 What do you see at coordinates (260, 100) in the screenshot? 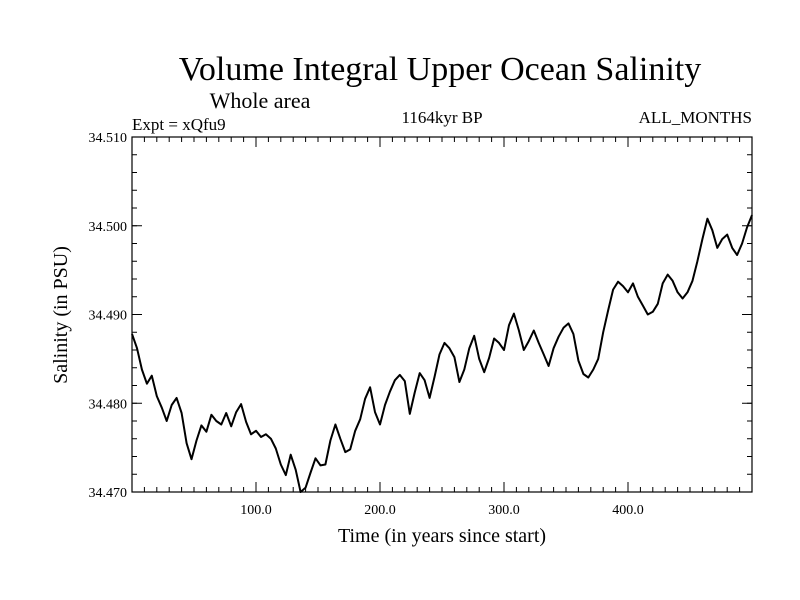
I see `chart-subtitle: Whole area` at bounding box center [260, 100].